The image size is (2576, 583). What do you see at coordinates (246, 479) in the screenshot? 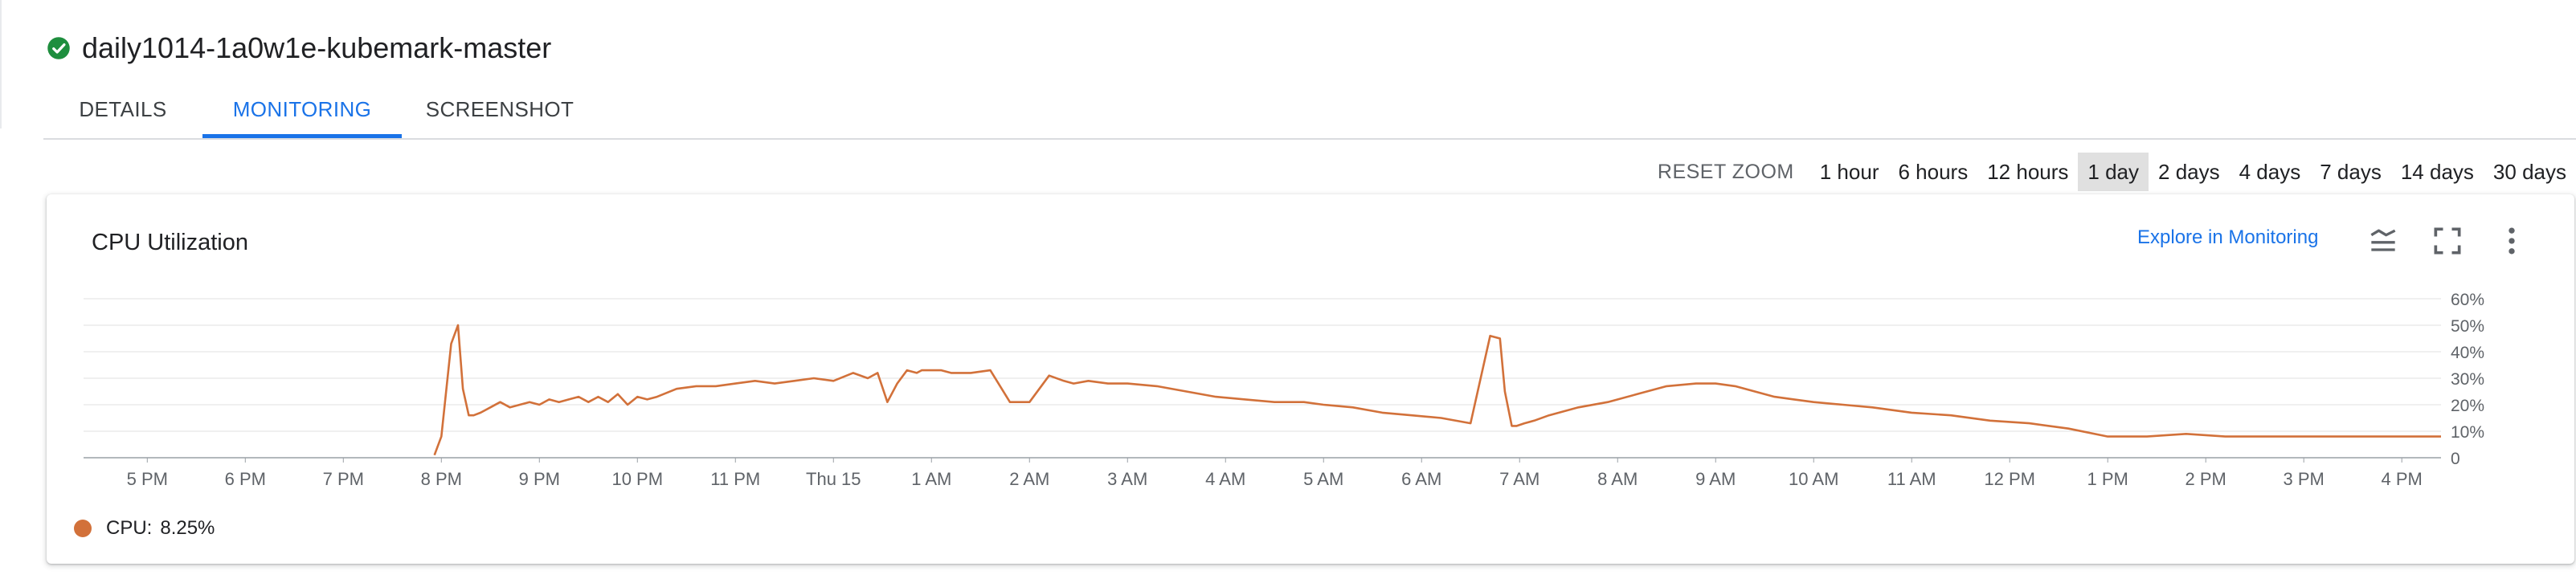
I see `x-tick-label: 6 PM` at bounding box center [246, 479].